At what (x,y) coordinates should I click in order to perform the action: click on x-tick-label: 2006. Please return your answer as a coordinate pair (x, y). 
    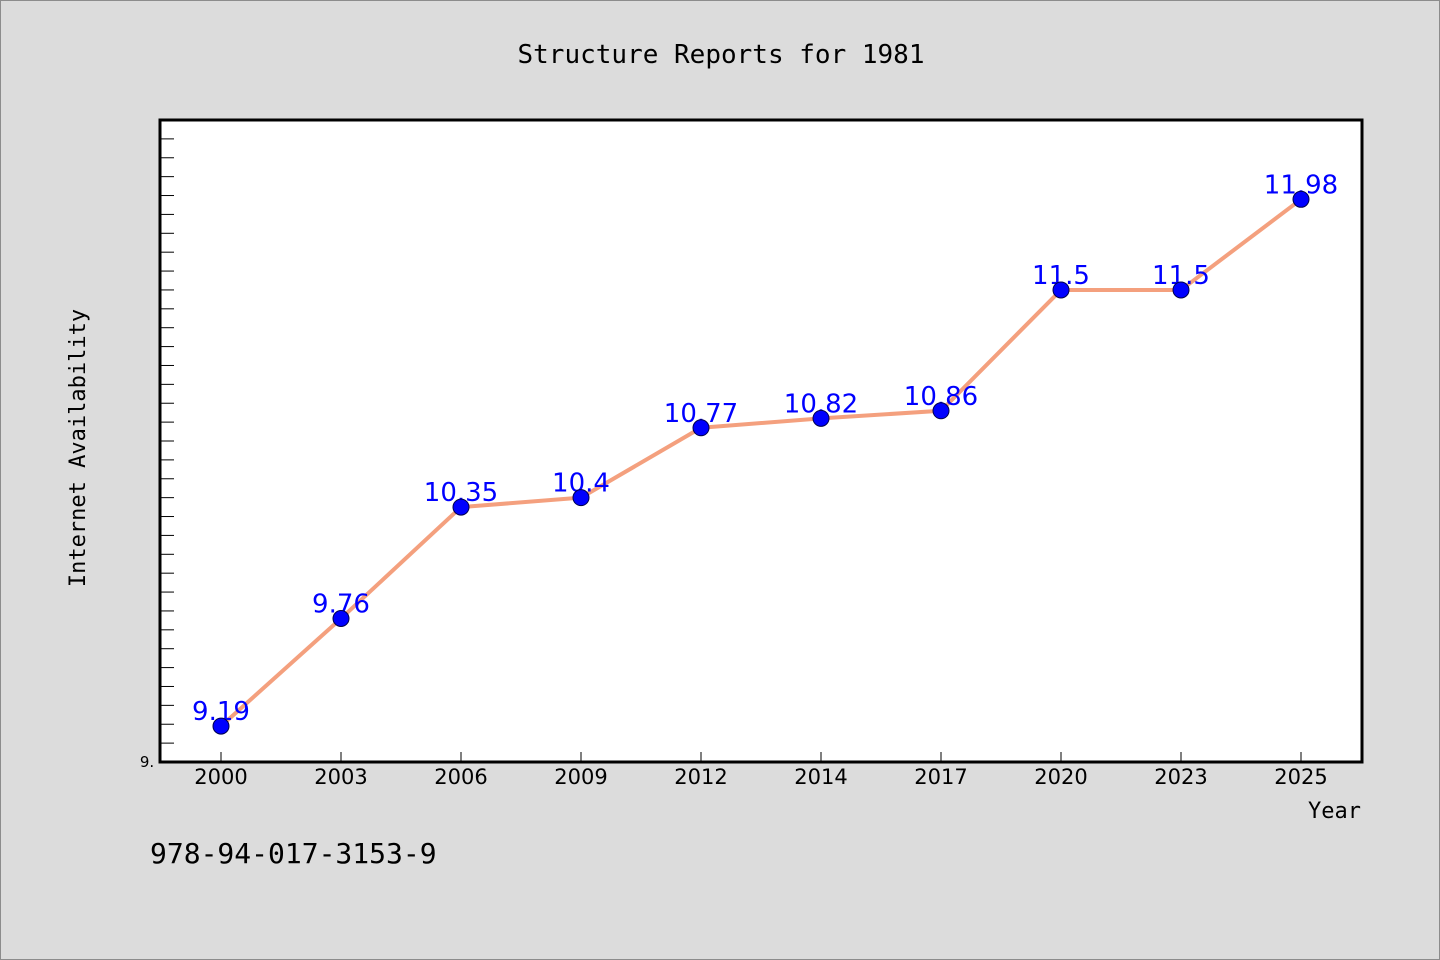
    Looking at the image, I should click on (460, 777).